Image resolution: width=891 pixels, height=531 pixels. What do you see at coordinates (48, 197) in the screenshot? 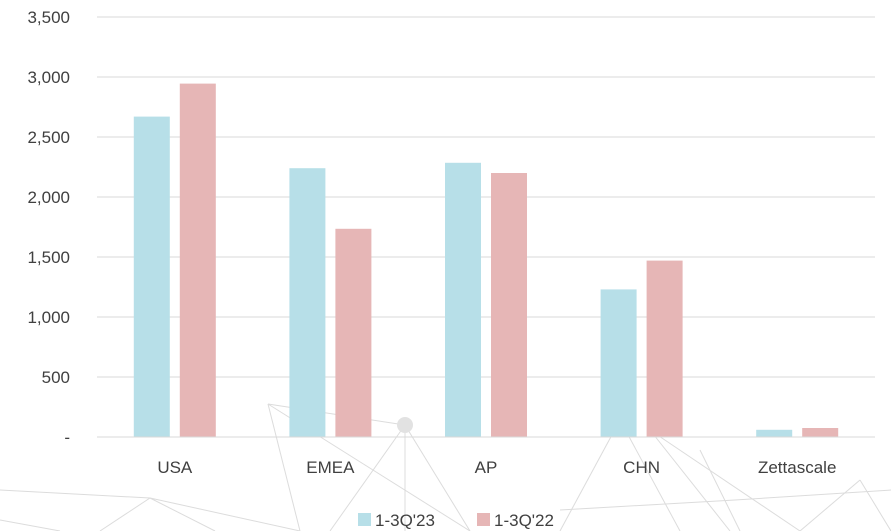
I see `y-tick-label: 2,000` at bounding box center [48, 197].